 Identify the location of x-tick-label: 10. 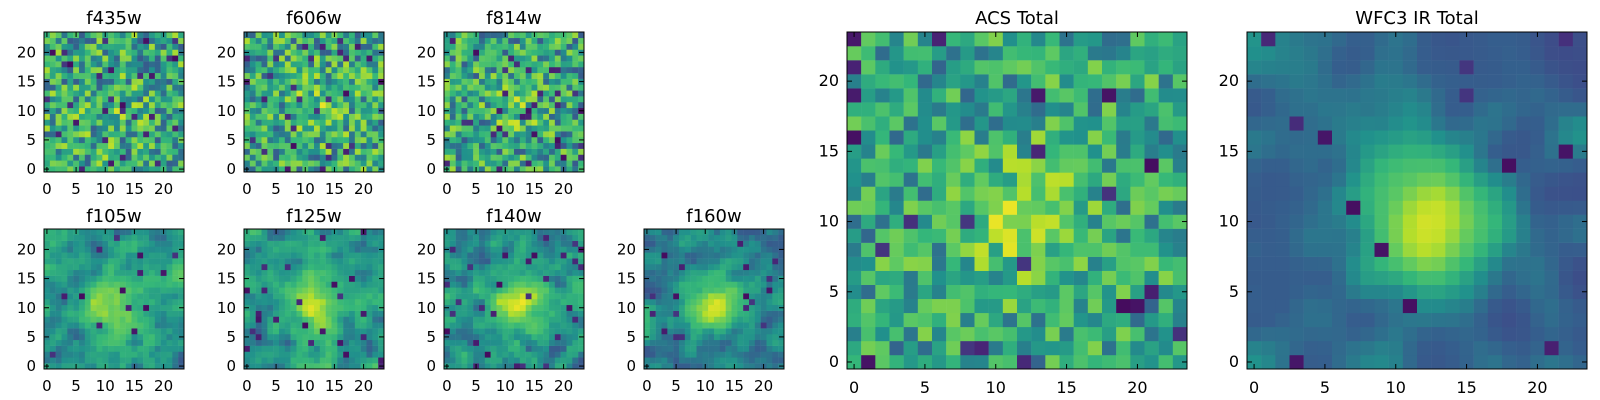
(305, 386).